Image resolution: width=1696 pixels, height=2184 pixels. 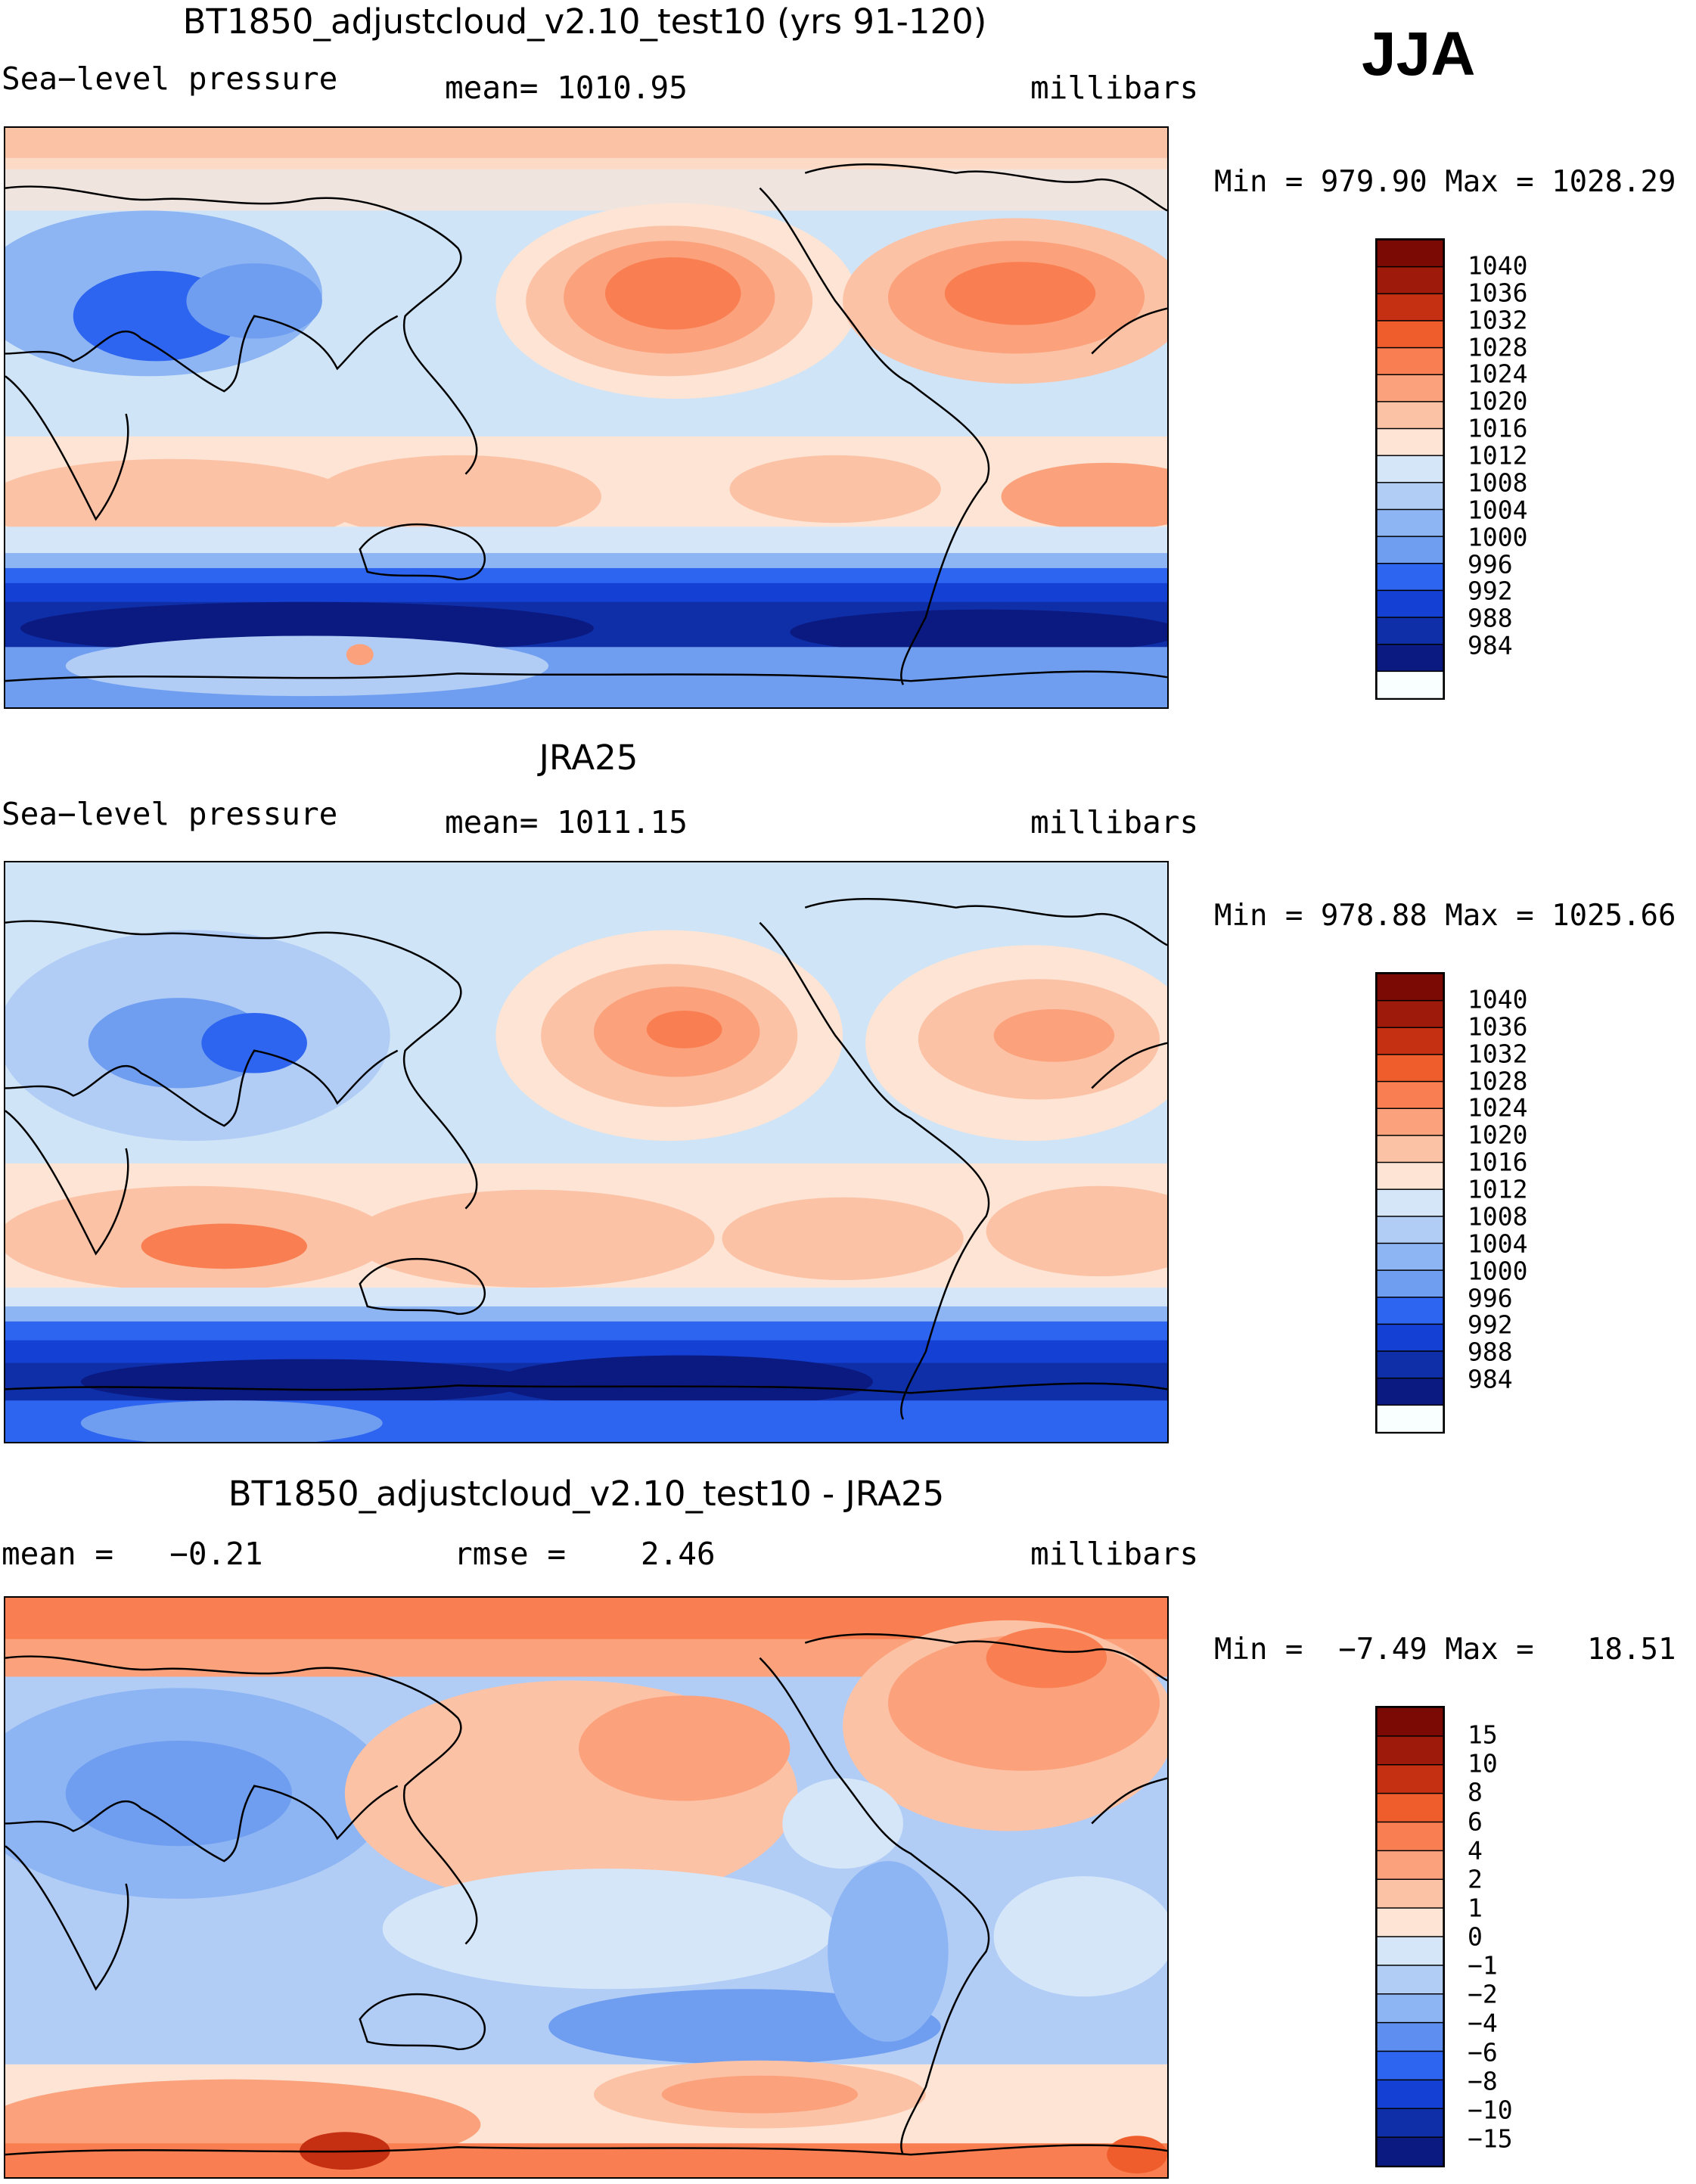 I want to click on units-label-diff: millibars, so click(x=1114, y=1554).